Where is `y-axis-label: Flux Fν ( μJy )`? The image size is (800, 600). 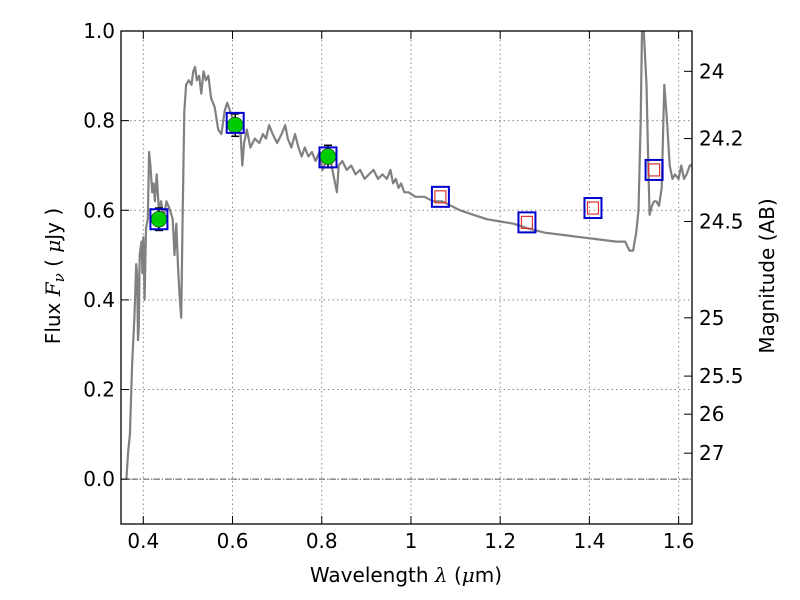
y-axis-label: Flux Fν ( μJy ) is located at coordinates (54, 276).